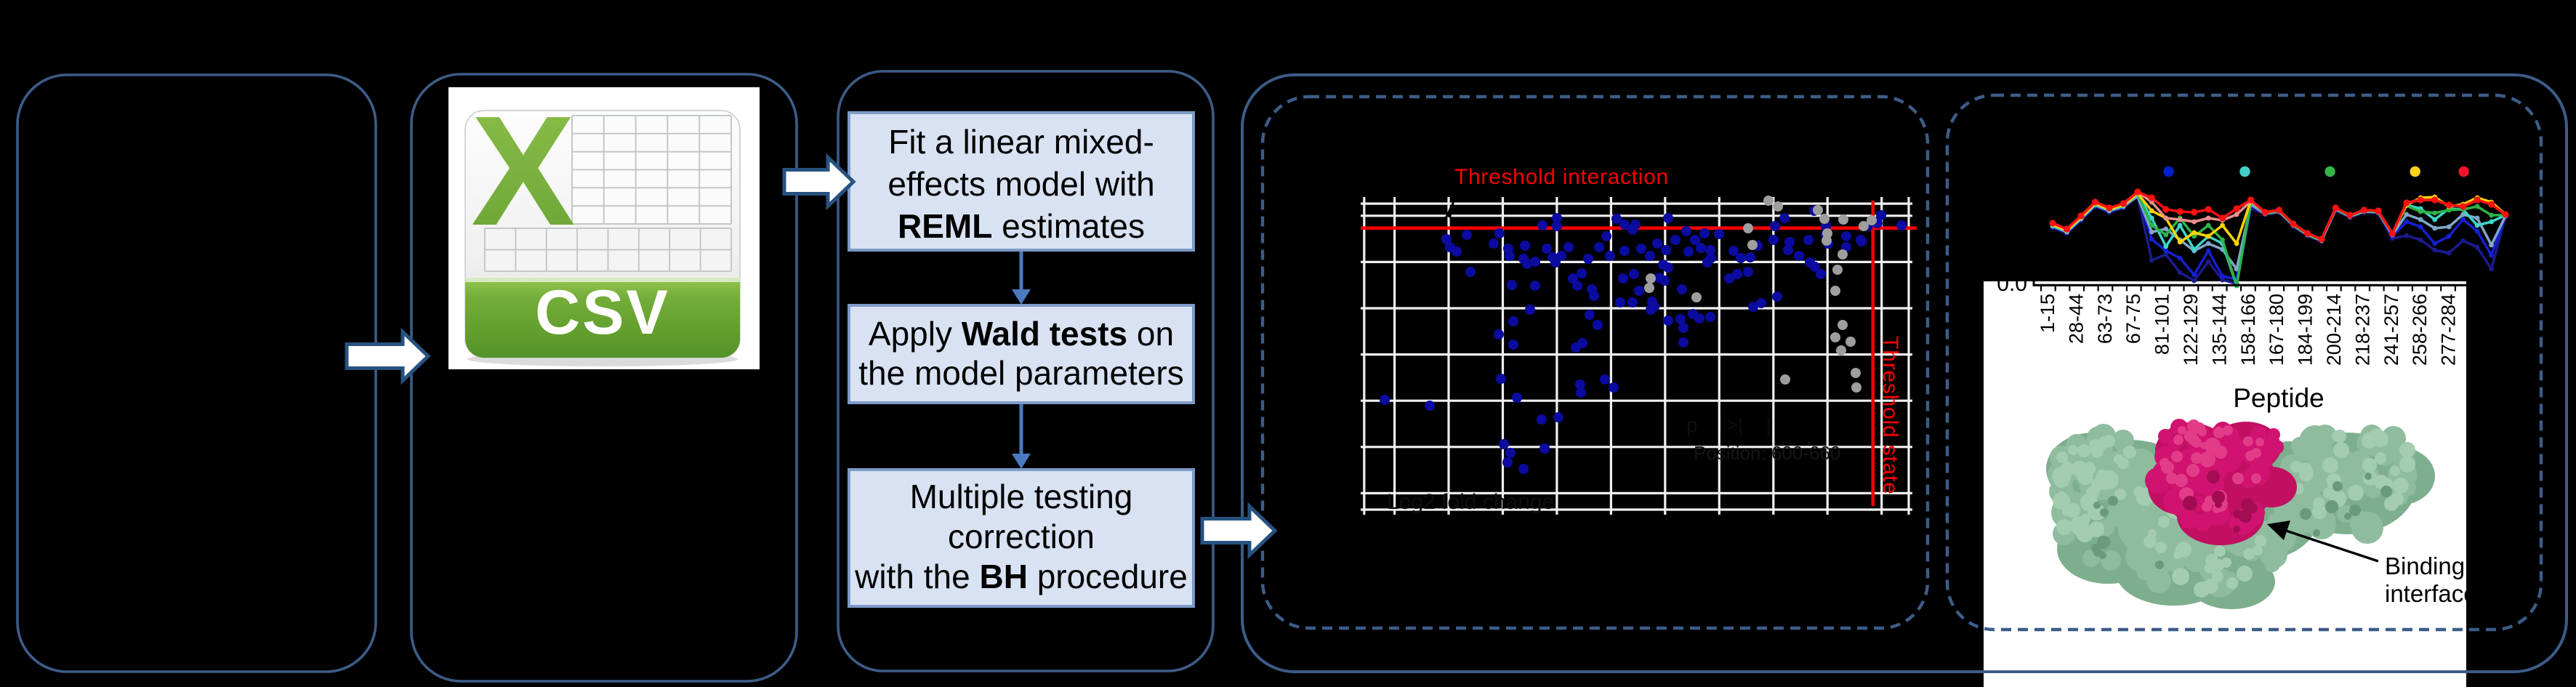 The image size is (2576, 687). What do you see at coordinates (2306, 330) in the screenshot?
I see `svg-text: 184-199` at bounding box center [2306, 330].